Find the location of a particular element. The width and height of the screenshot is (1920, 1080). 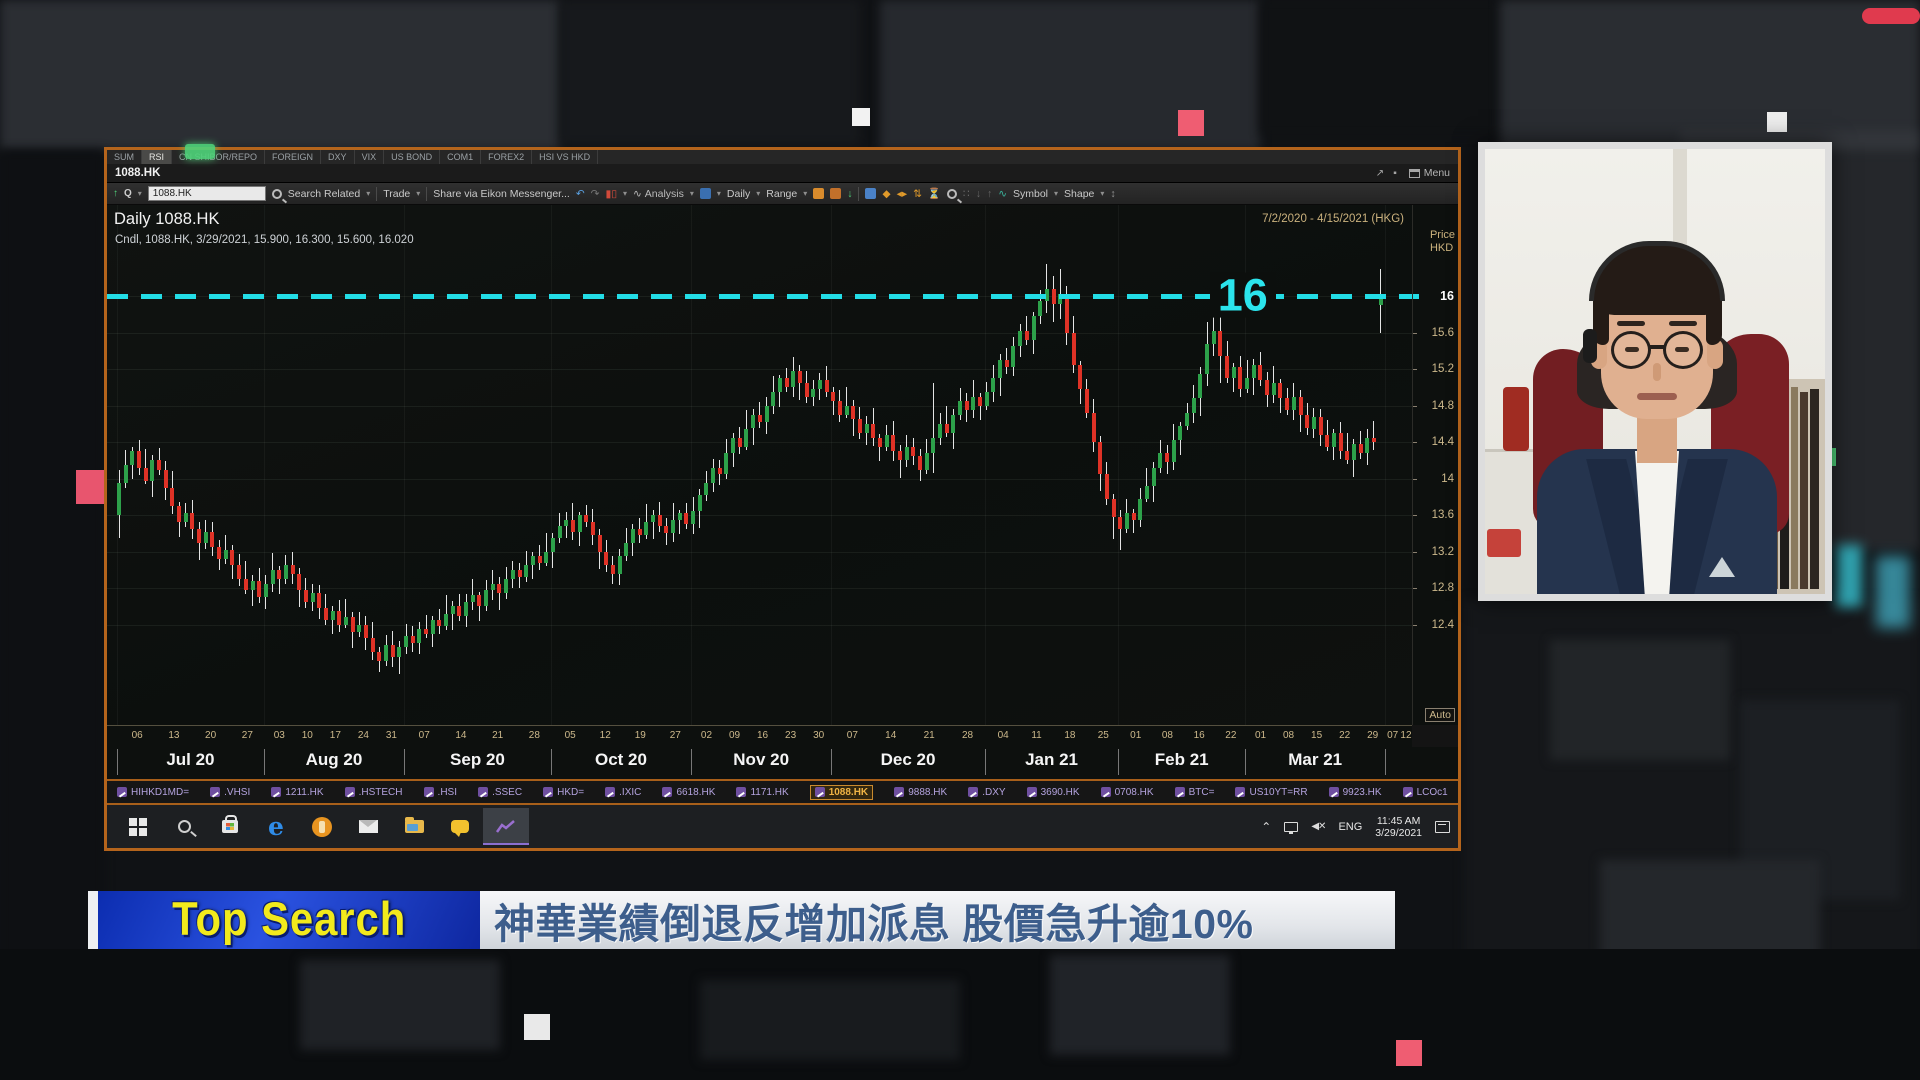

expand-icon: ◂▸ is located at coordinates (902, 193).